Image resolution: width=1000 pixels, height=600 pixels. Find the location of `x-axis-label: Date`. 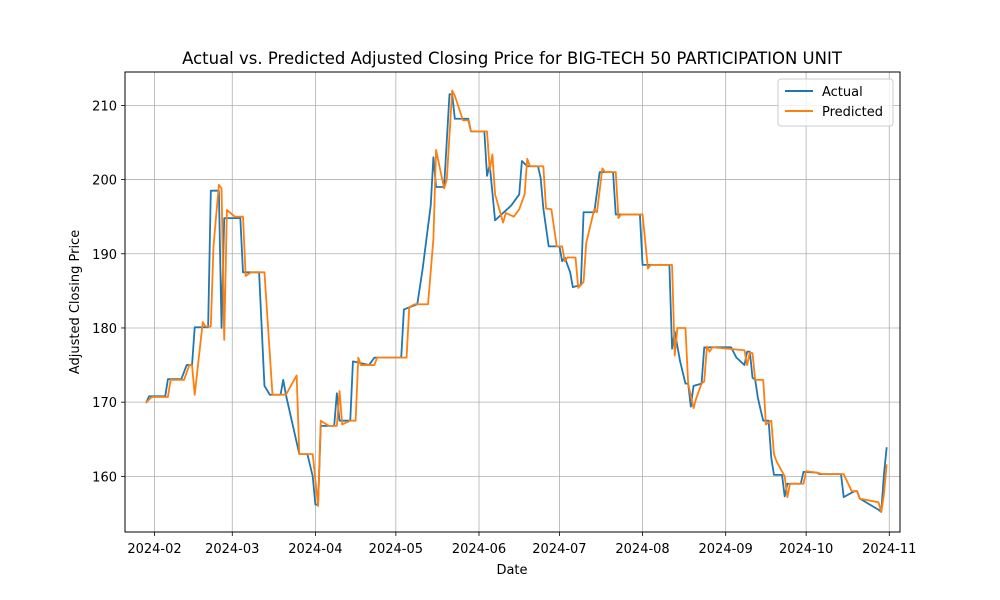

x-axis-label: Date is located at coordinates (511, 570).